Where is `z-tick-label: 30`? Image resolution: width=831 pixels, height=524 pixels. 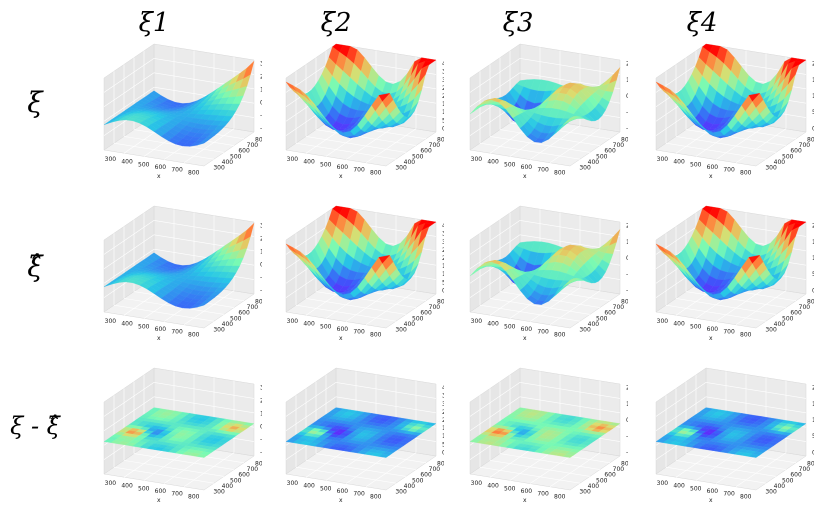 z-tick-label: 30 is located at coordinates (443, 242).